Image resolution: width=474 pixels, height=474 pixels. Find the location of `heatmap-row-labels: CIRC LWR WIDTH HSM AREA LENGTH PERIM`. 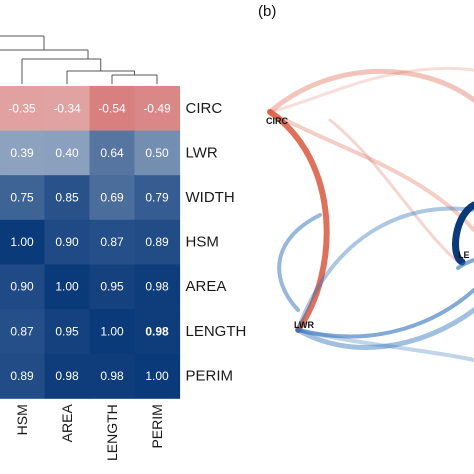

heatmap-row-labels: CIRC LWR WIDTH HSM AREA LENGTH PERIM is located at coordinates (216, 242).